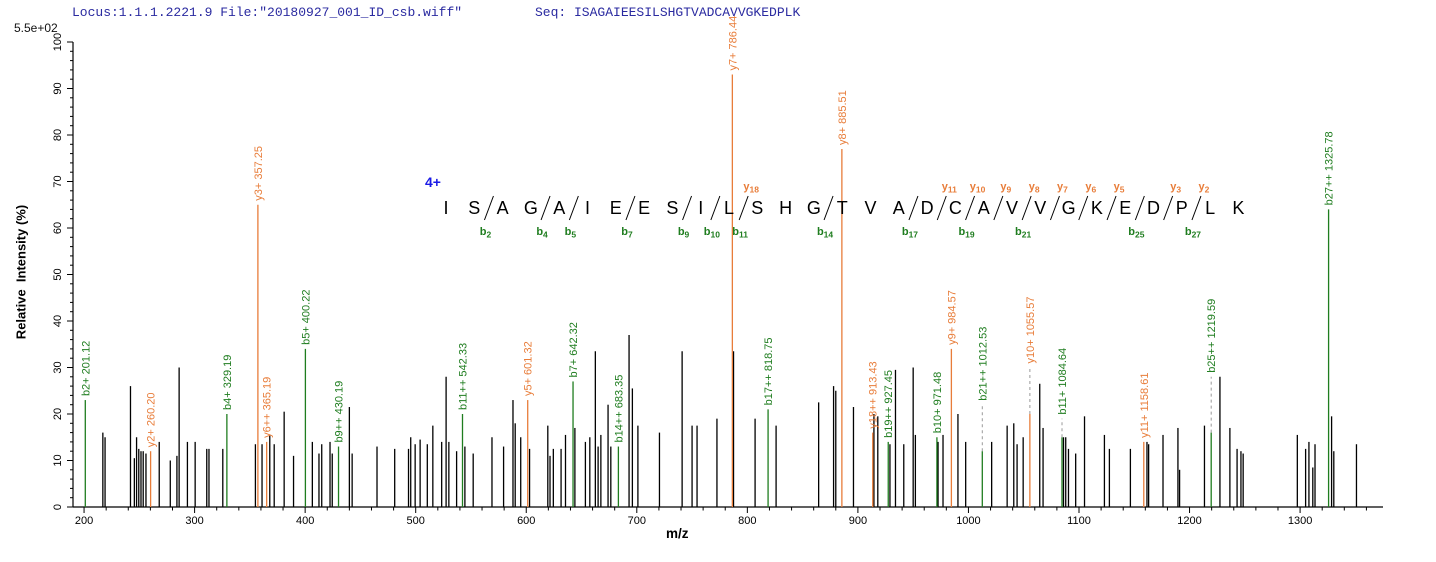 The image size is (1436, 562). Describe the element at coordinates (1212, 336) in the screenshot. I see `peak-label: b25++ 1219.59` at that location.